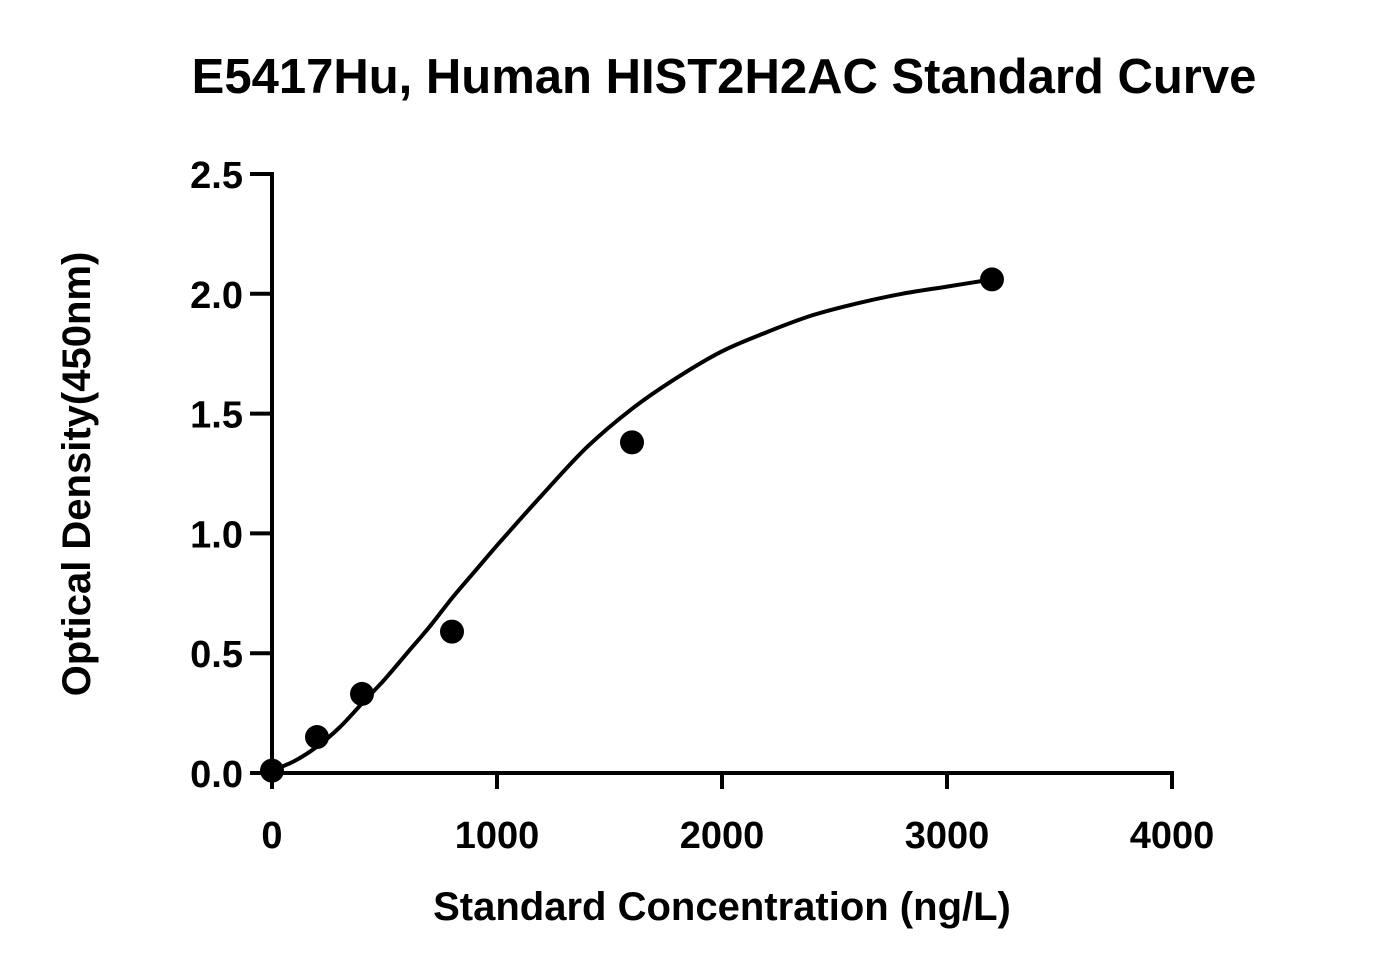 Image resolution: width=1395 pixels, height=980 pixels. I want to click on x-tick-label: 0, so click(271, 836).